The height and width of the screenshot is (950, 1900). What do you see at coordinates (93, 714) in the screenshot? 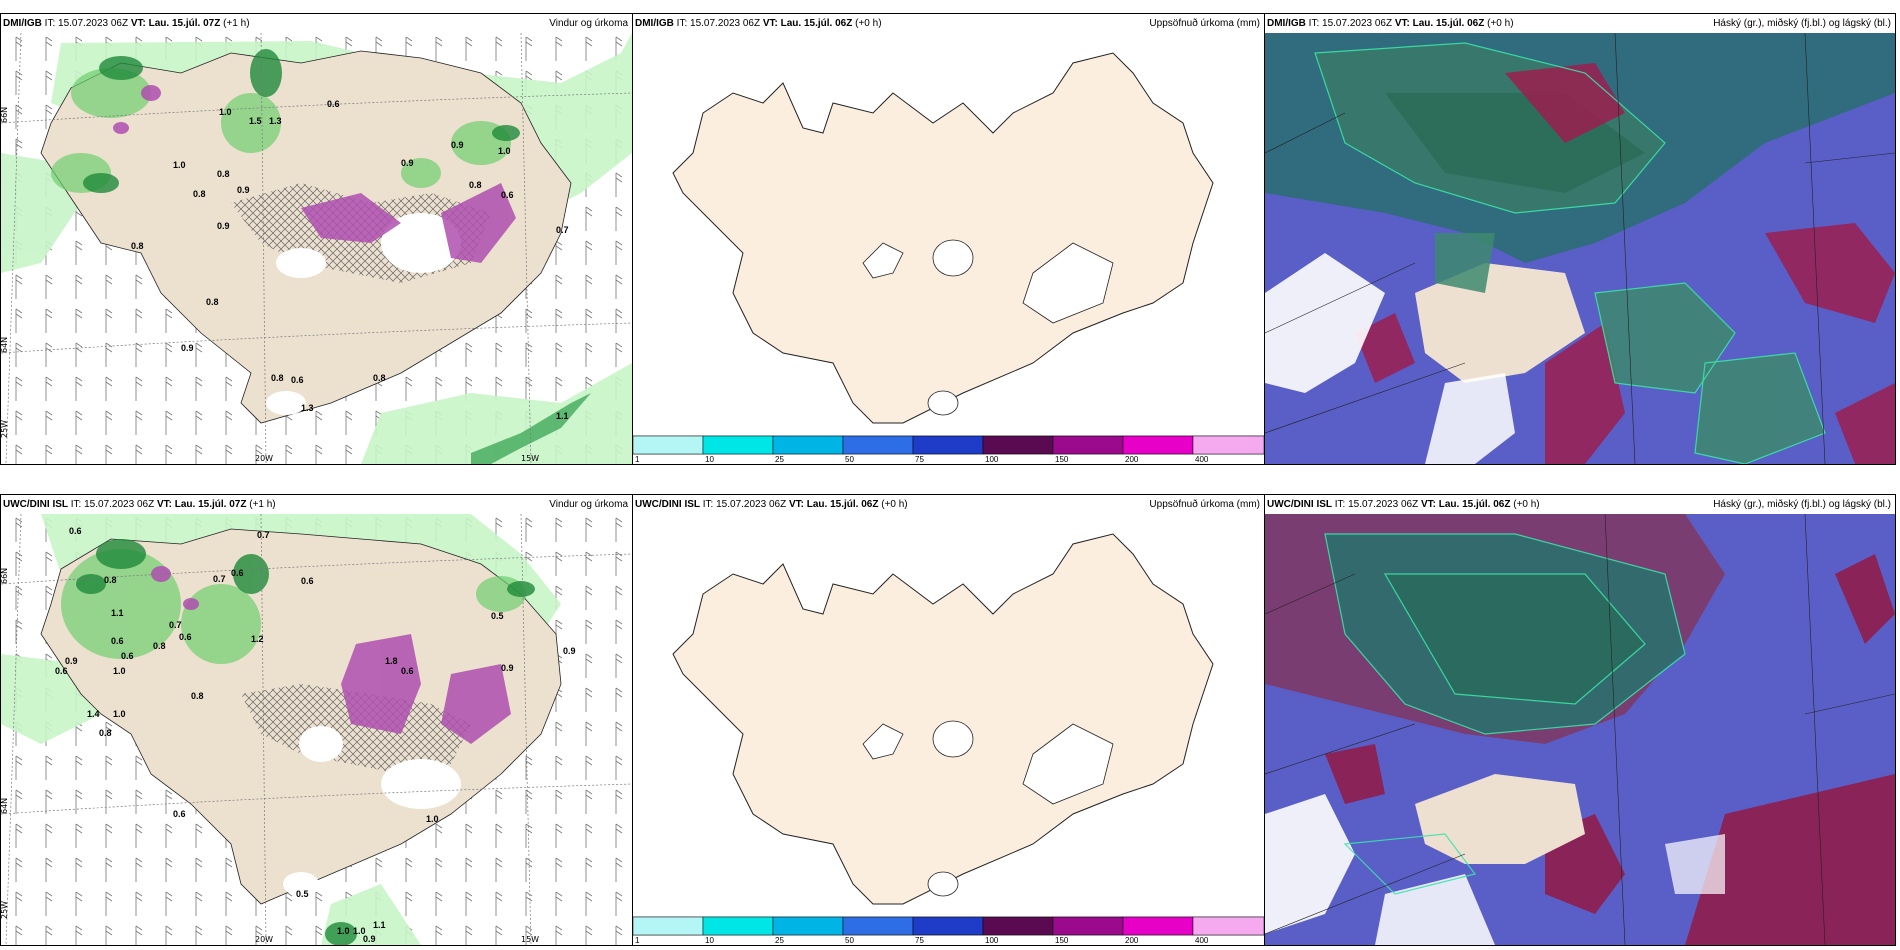
I see `precip-value: 1.4` at bounding box center [93, 714].